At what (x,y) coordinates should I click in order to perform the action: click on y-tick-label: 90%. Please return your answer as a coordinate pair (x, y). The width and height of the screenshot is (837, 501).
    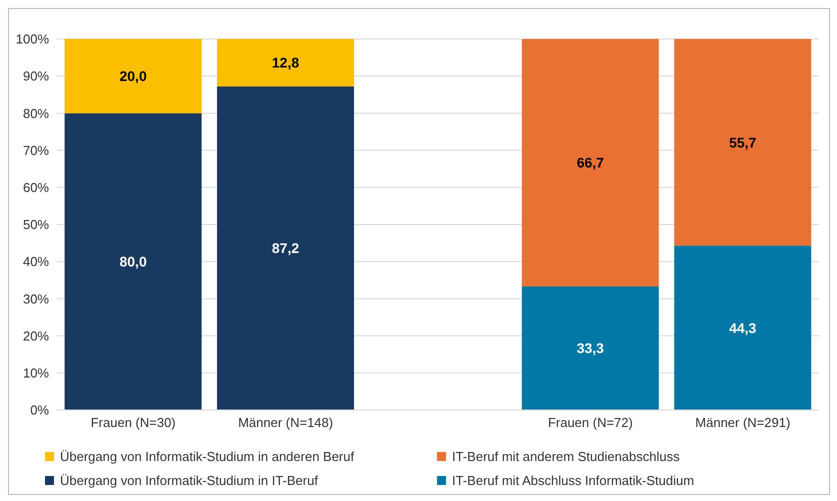
    Looking at the image, I should click on (36, 76).